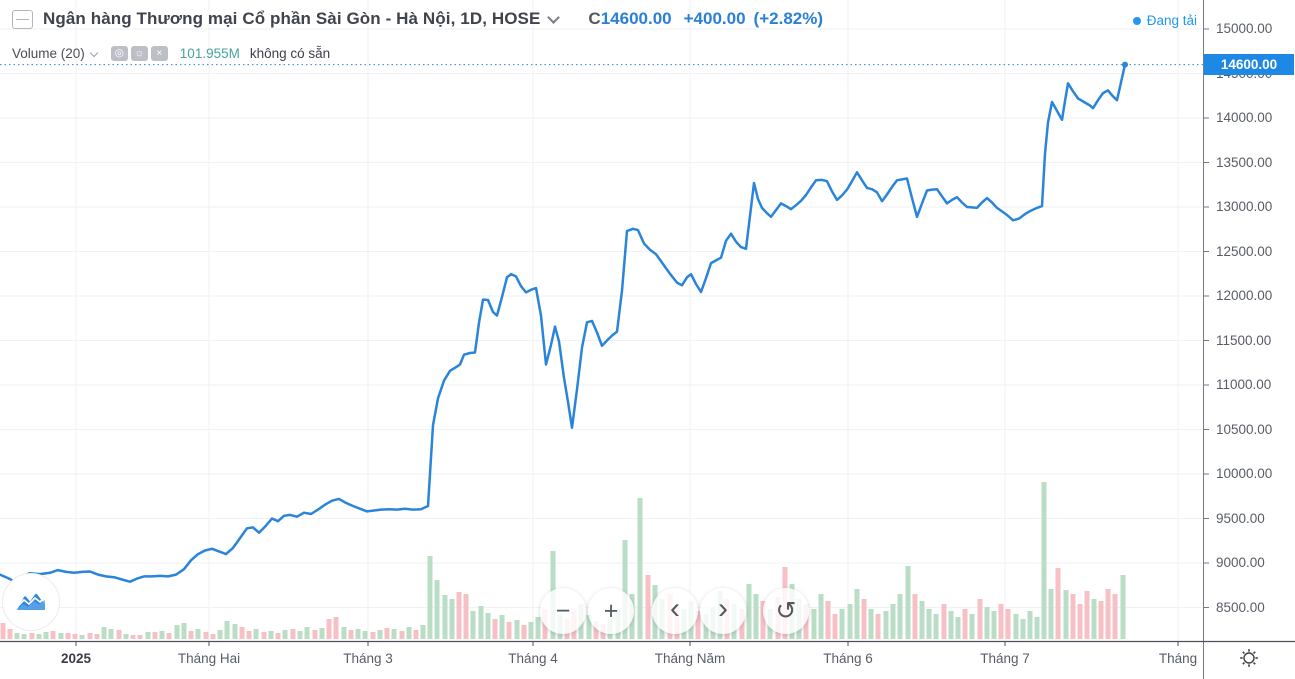 The width and height of the screenshot is (1295, 679). I want to click on indicator-actions: ◎ ☼ ×, so click(139, 53).